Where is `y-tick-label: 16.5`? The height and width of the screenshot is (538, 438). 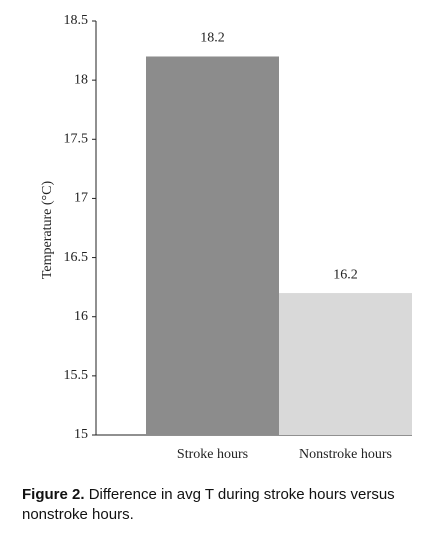 y-tick-label: 16.5 is located at coordinates (76, 257).